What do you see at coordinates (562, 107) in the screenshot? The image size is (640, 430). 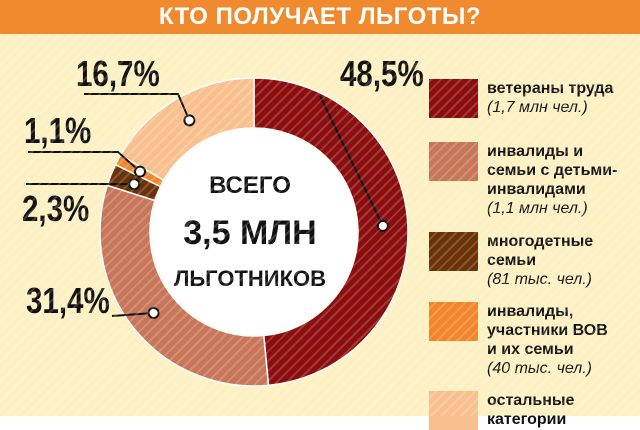 I see `legend-sublabel-veterans: (1,7 млн чел.)` at bounding box center [562, 107].